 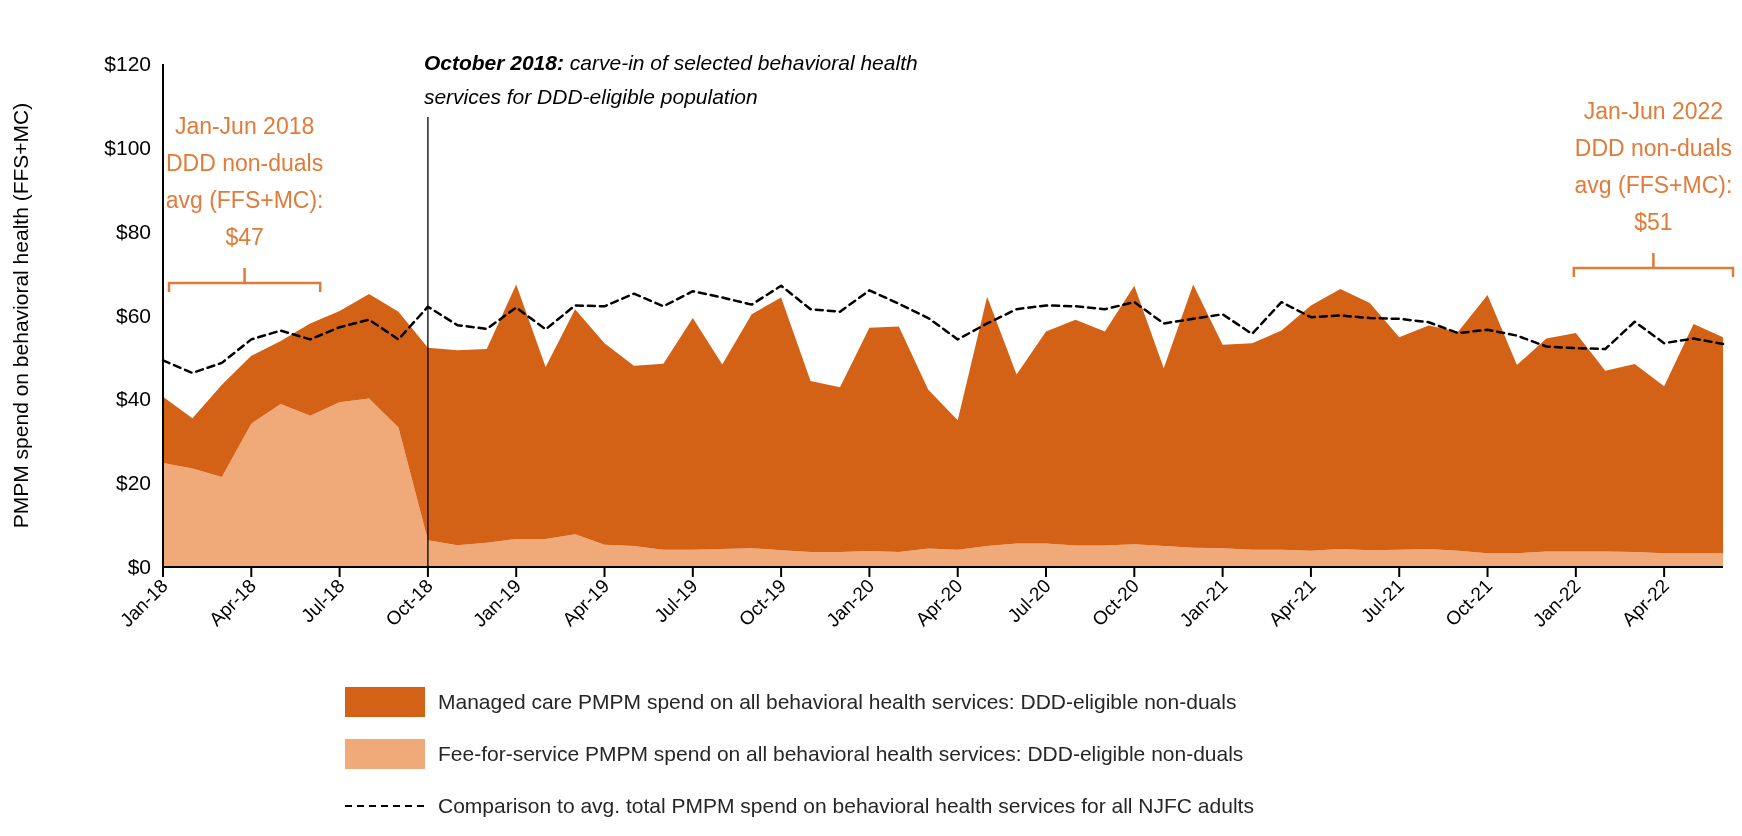 What do you see at coordinates (133, 231) in the screenshot?
I see `y-tick-label: $80` at bounding box center [133, 231].